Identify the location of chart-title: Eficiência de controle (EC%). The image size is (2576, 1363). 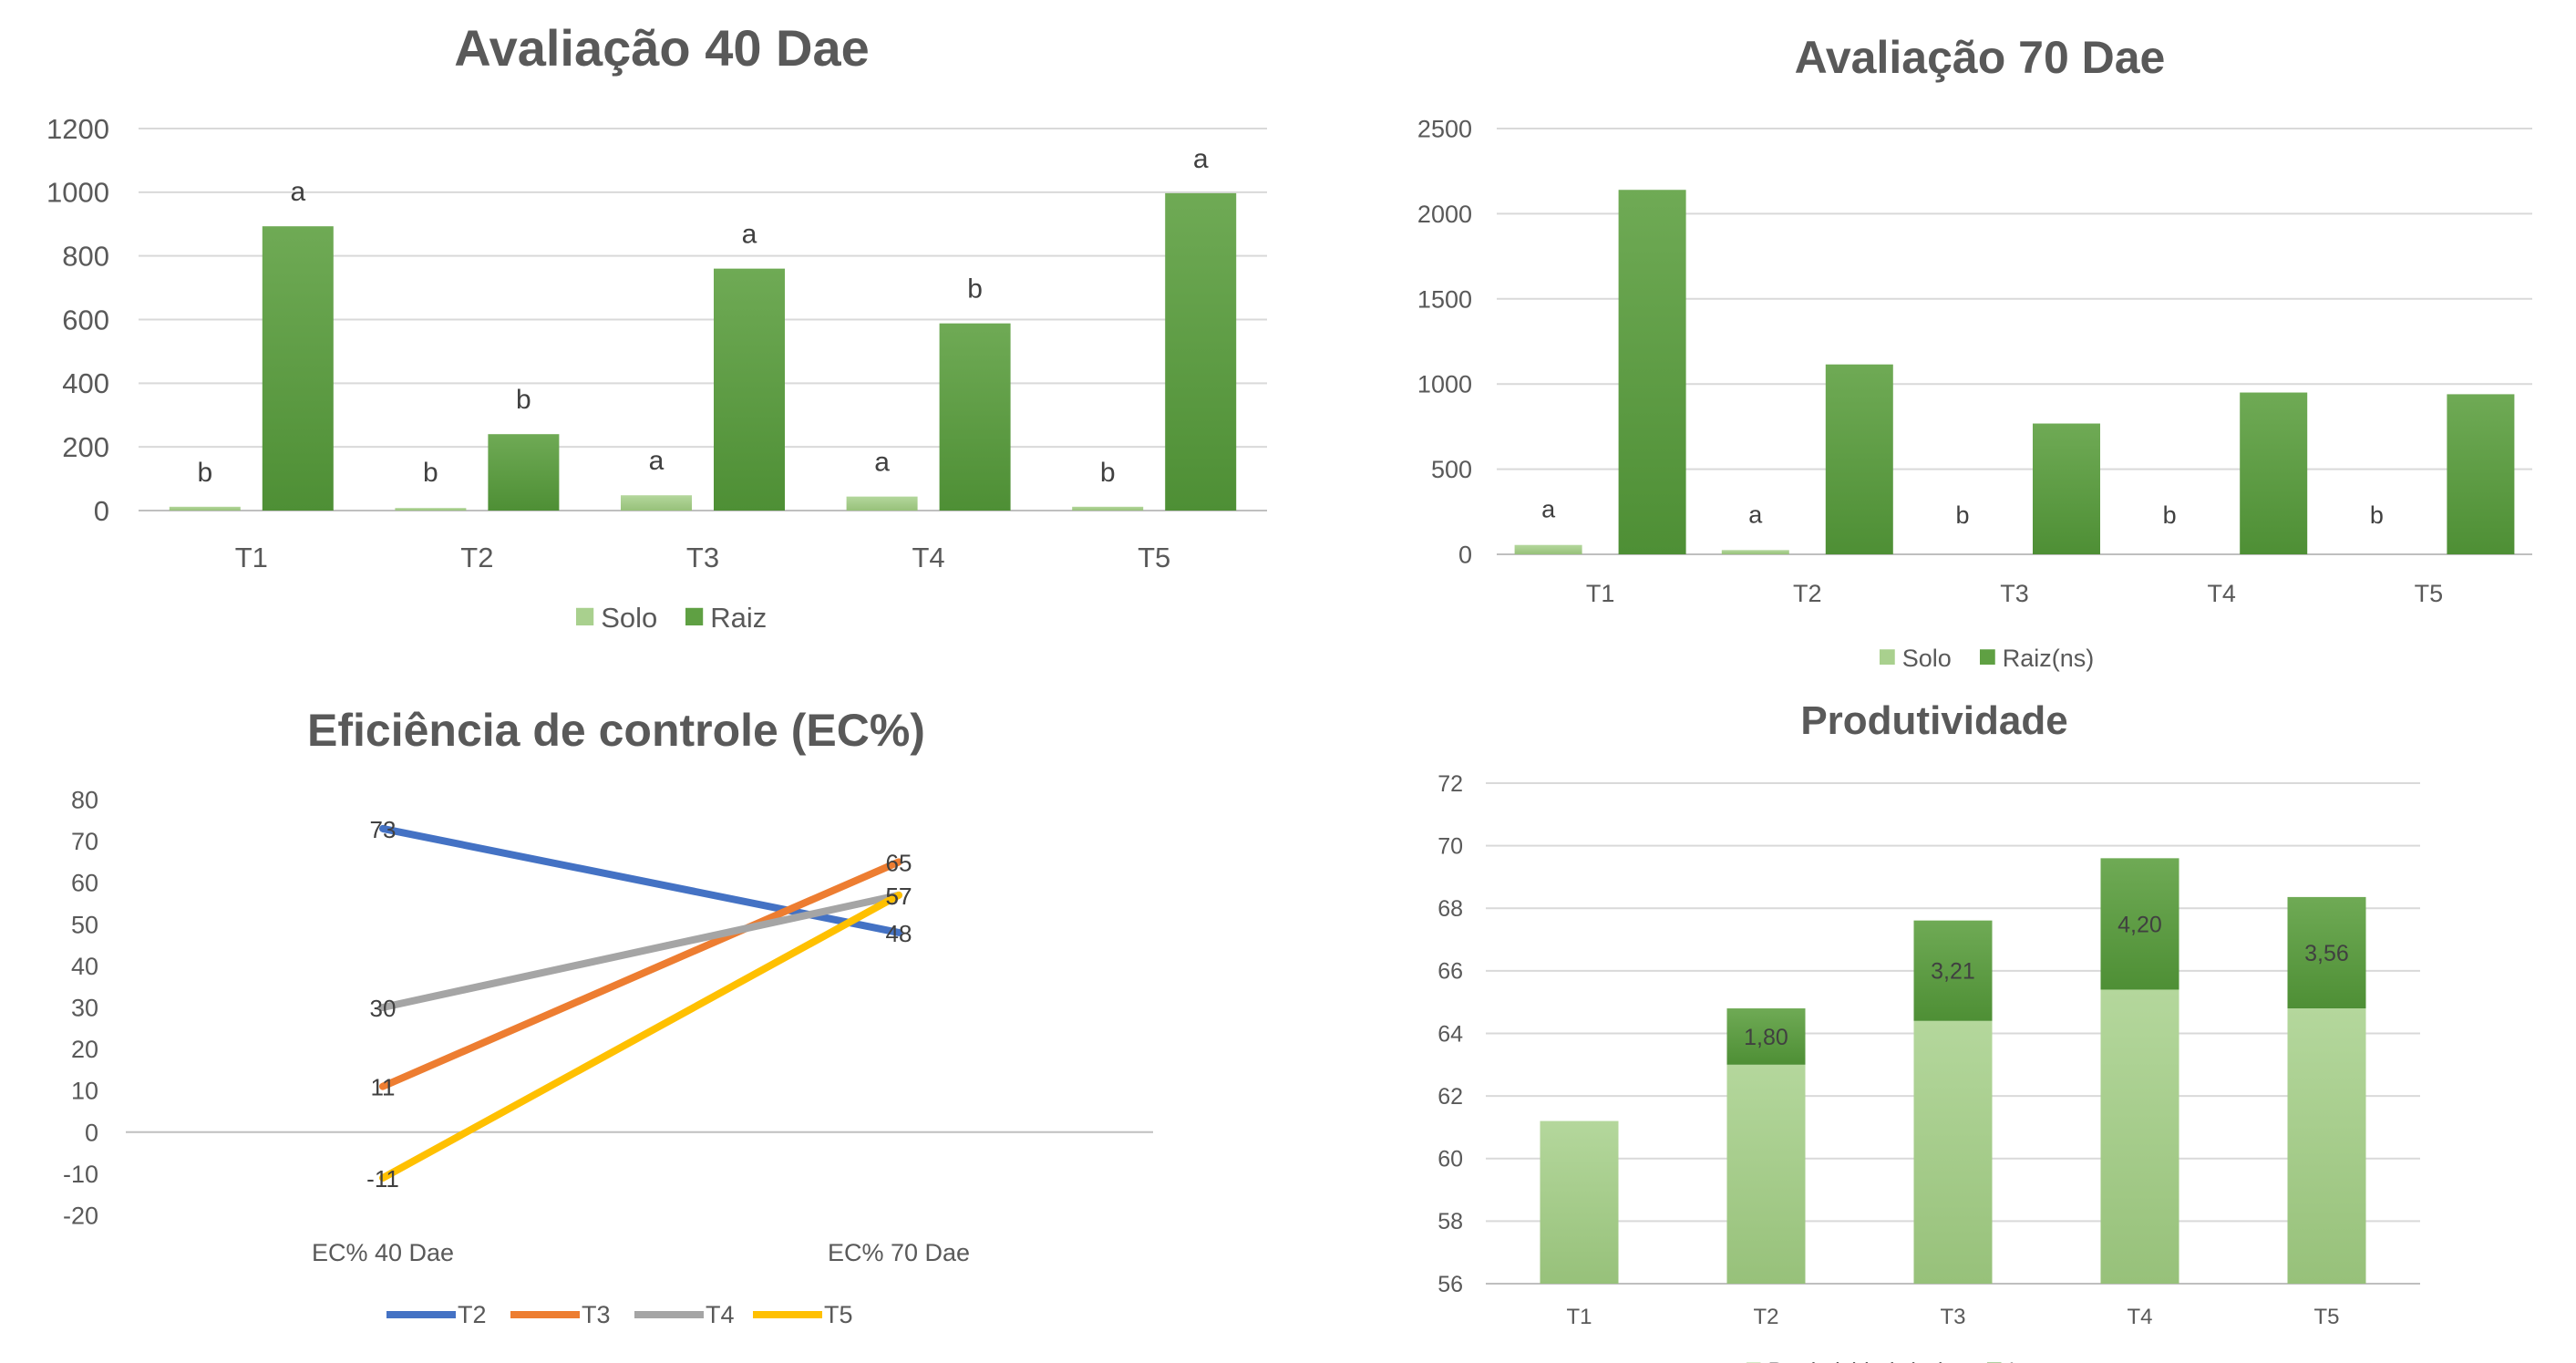
(616, 730).